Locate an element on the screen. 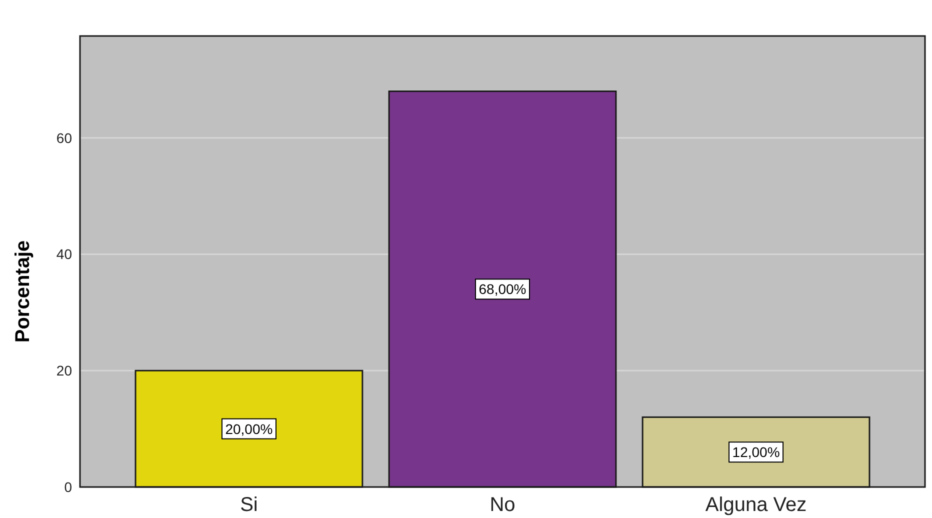 The height and width of the screenshot is (518, 932). y-tick-label: 0 is located at coordinates (68, 487).